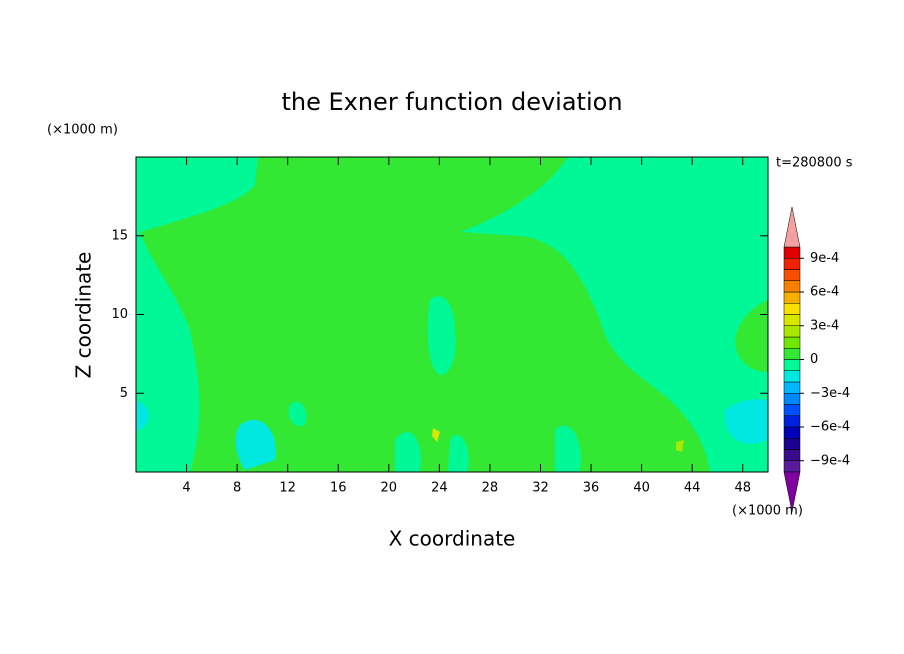  I want to click on x-tick-label: 44, so click(692, 488).